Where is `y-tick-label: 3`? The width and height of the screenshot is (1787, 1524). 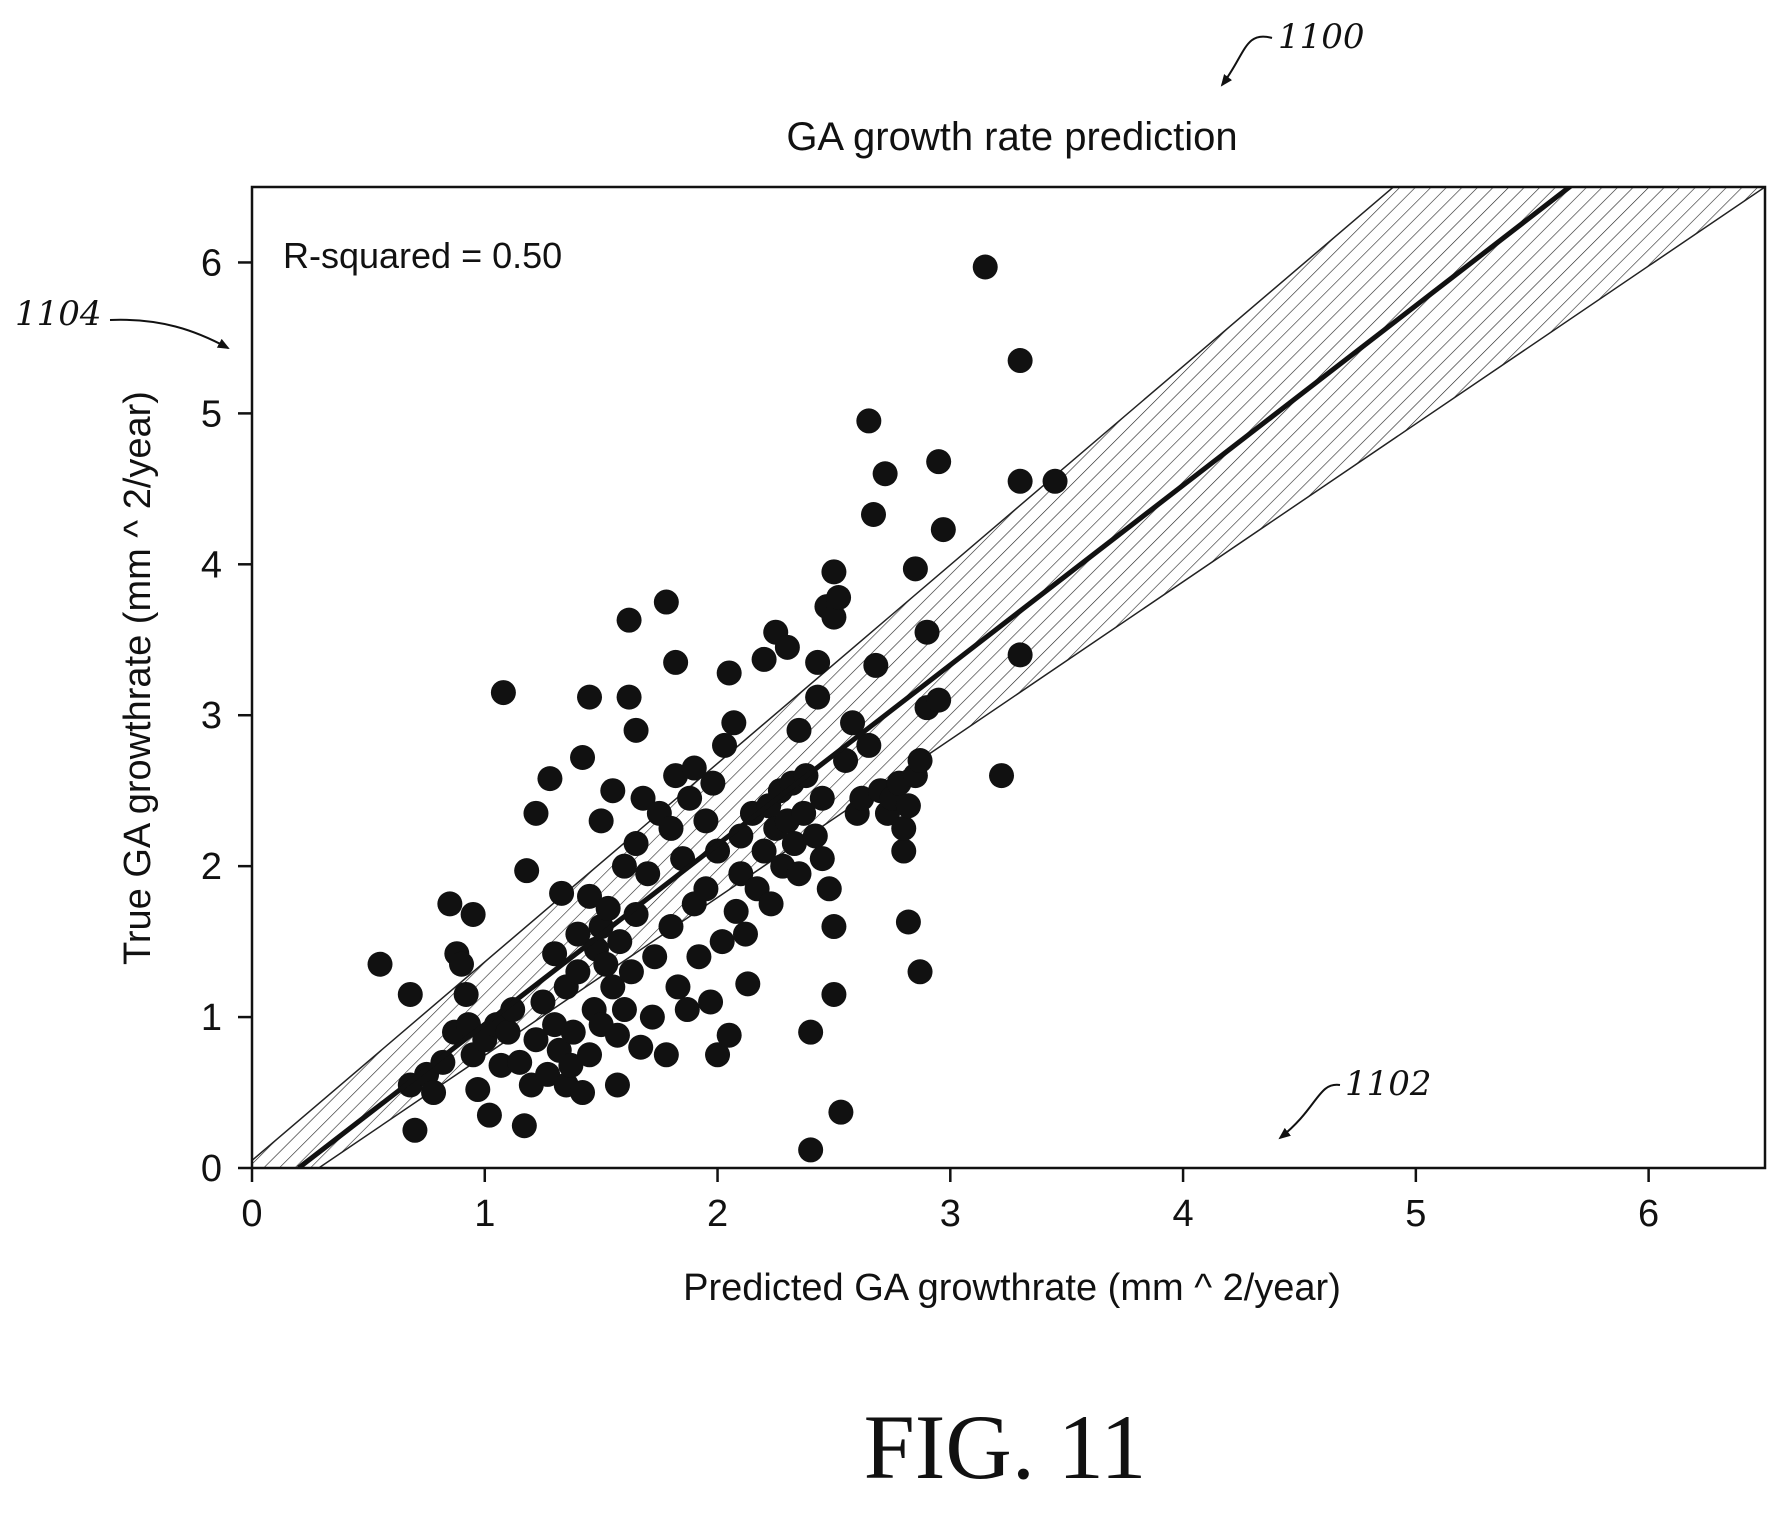
y-tick-label: 3 is located at coordinates (211, 716).